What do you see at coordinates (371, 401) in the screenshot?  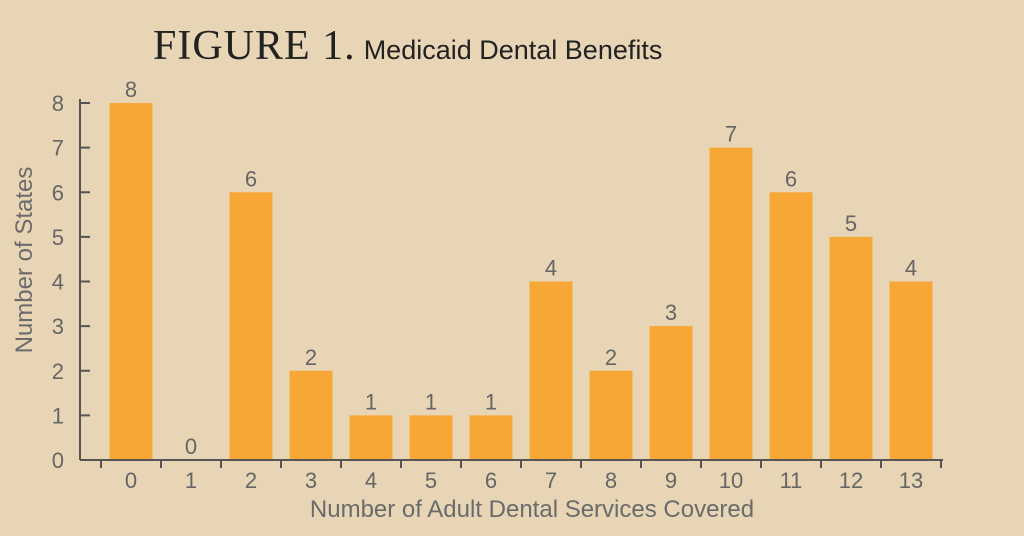 I see `data-label-4: 1` at bounding box center [371, 401].